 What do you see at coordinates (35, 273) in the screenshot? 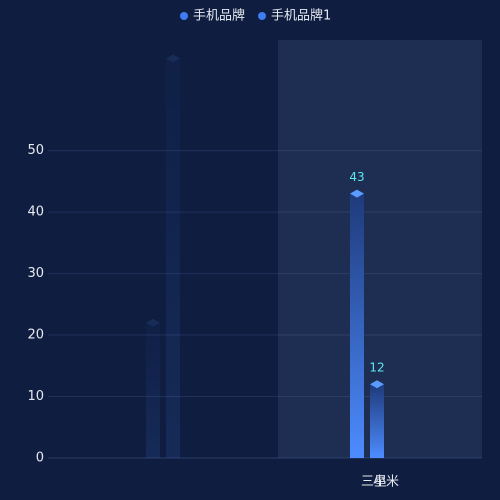
I see `y-tick-label: 30` at bounding box center [35, 273].